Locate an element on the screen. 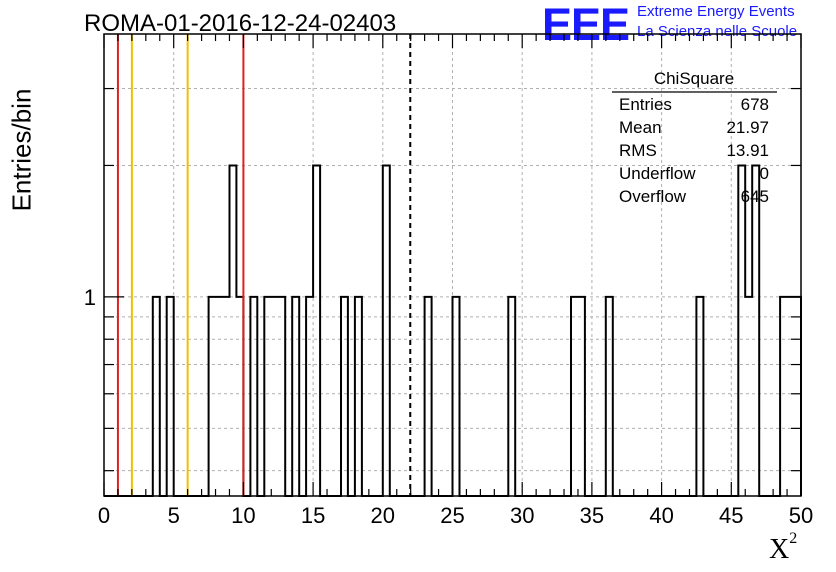 The image size is (836, 572). x-tick-label: 45 is located at coordinates (731, 515).